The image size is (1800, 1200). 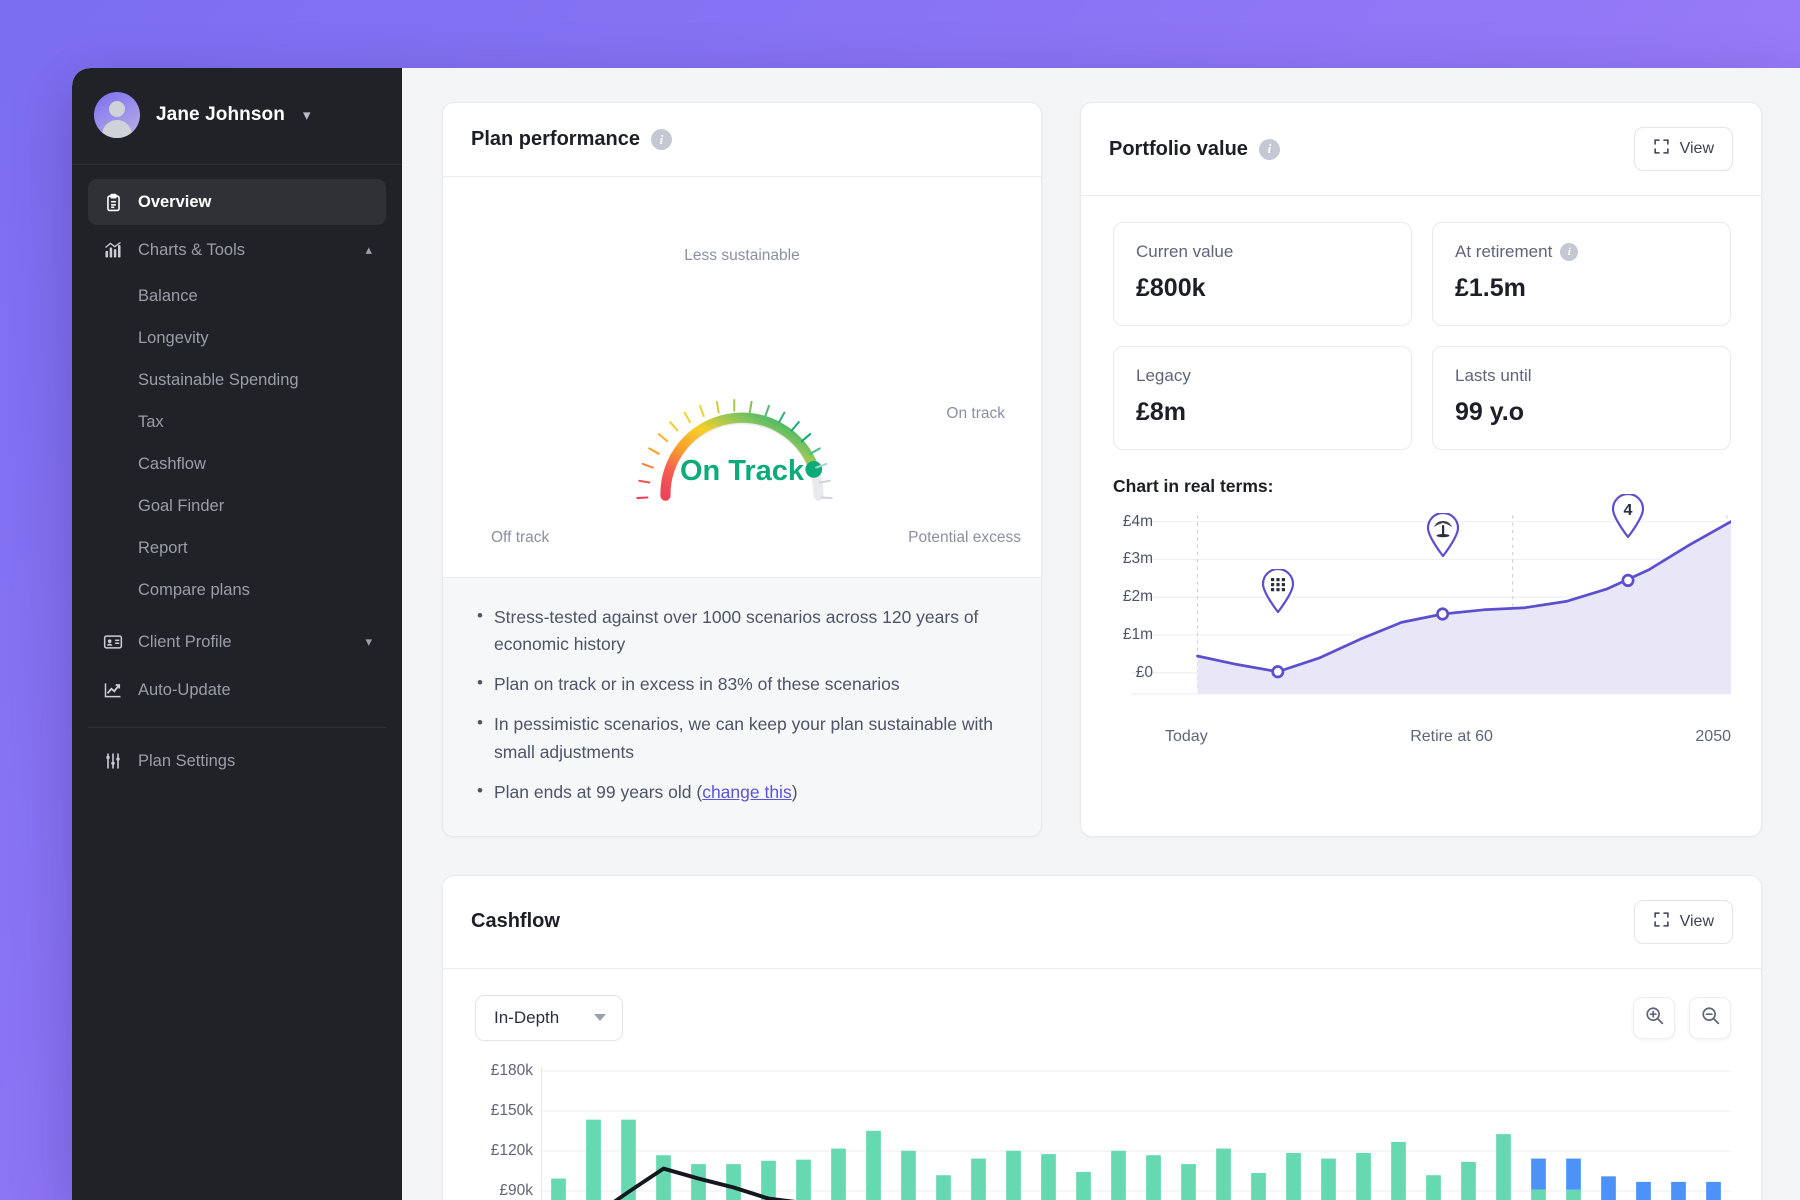 What do you see at coordinates (1490, 412) in the screenshot?
I see `tile-value: 99 y.o` at bounding box center [1490, 412].